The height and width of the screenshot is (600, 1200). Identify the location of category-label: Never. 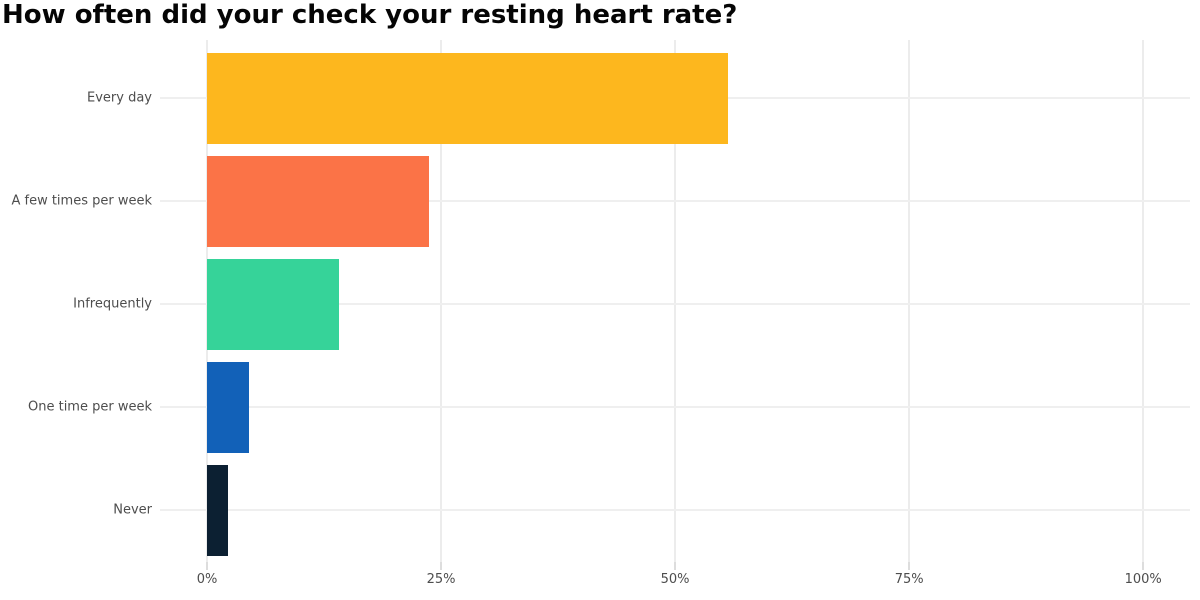
(132, 510).